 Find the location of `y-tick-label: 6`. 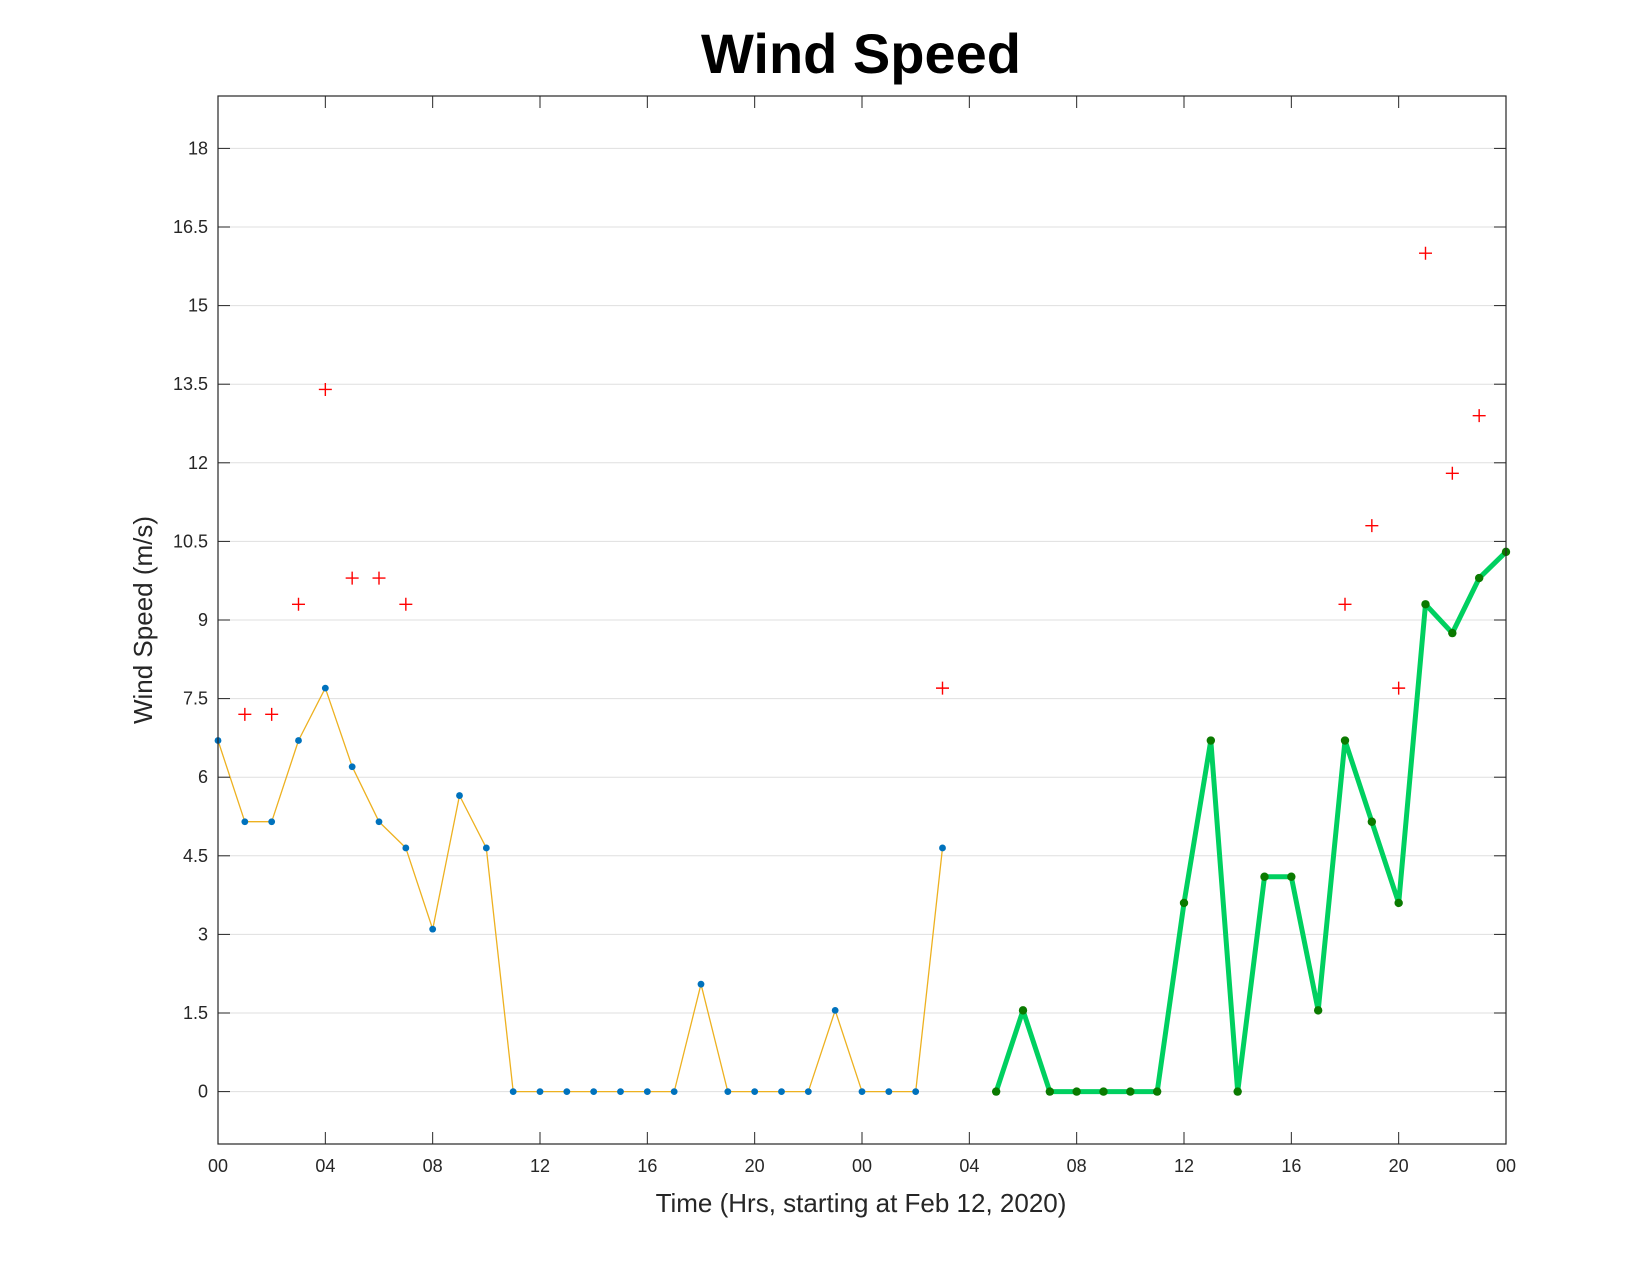

y-tick-label: 6 is located at coordinates (203, 777).